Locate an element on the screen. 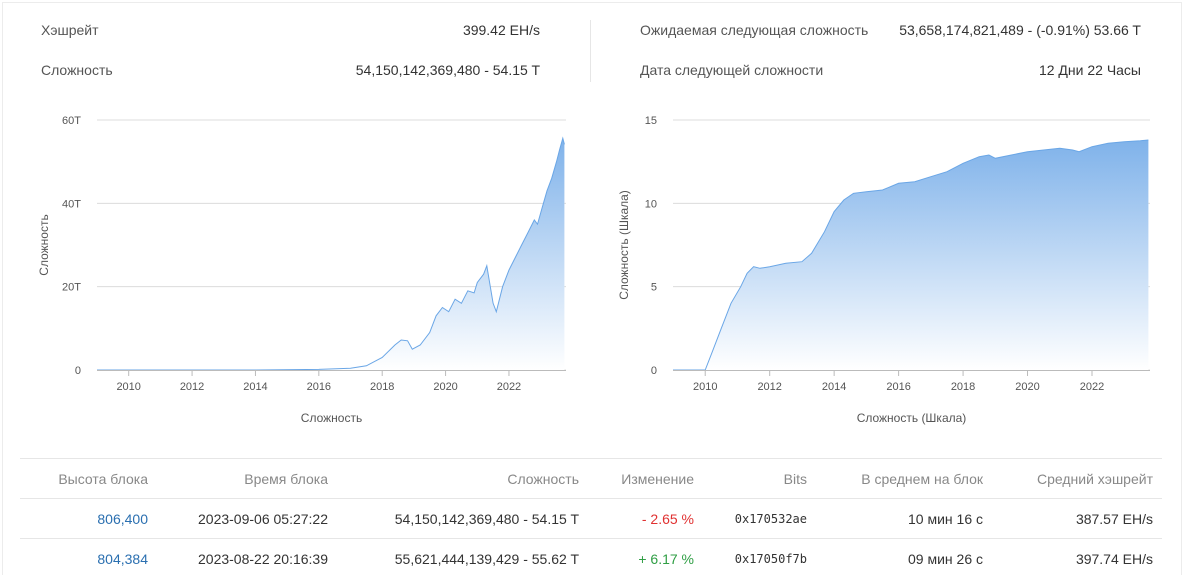 The height and width of the screenshot is (575, 1184). header-change: Изменение is located at coordinates (657, 479).